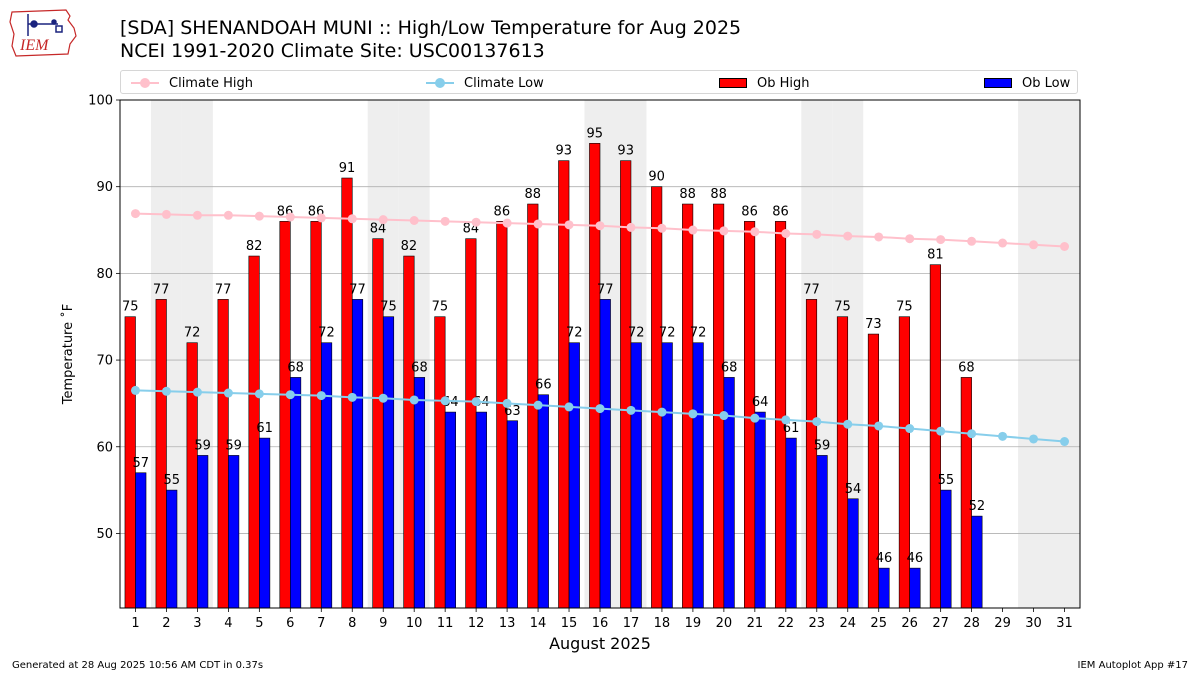  I want to click on logo-text: IEM, so click(34, 45).